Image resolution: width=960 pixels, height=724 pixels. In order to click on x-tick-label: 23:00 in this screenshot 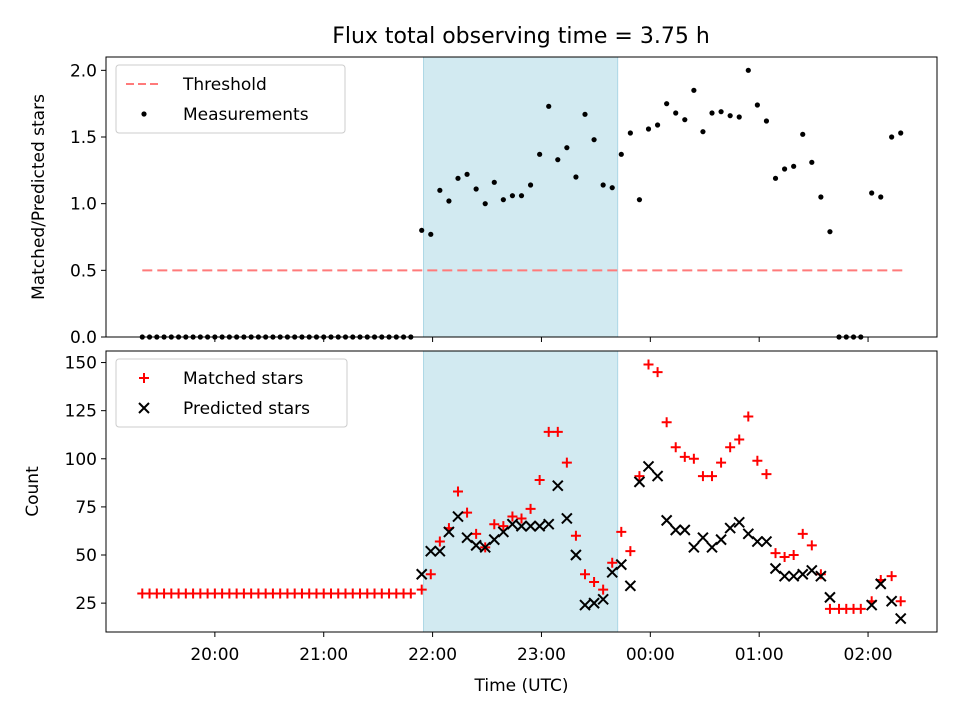, I will do `click(541, 655)`.